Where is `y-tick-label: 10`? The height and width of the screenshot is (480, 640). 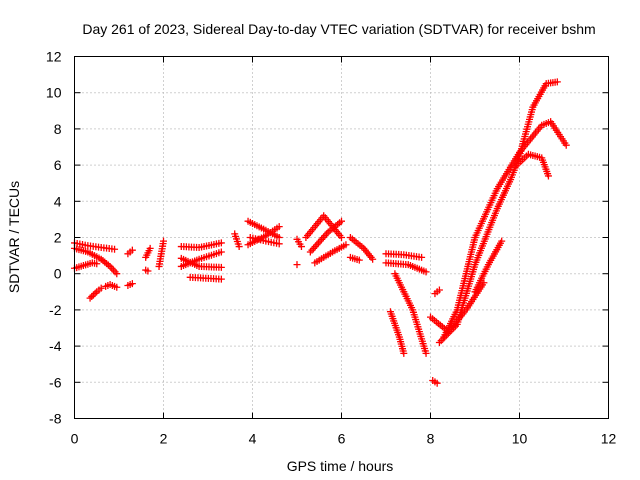
y-tick-label: 10 is located at coordinates (54, 93).